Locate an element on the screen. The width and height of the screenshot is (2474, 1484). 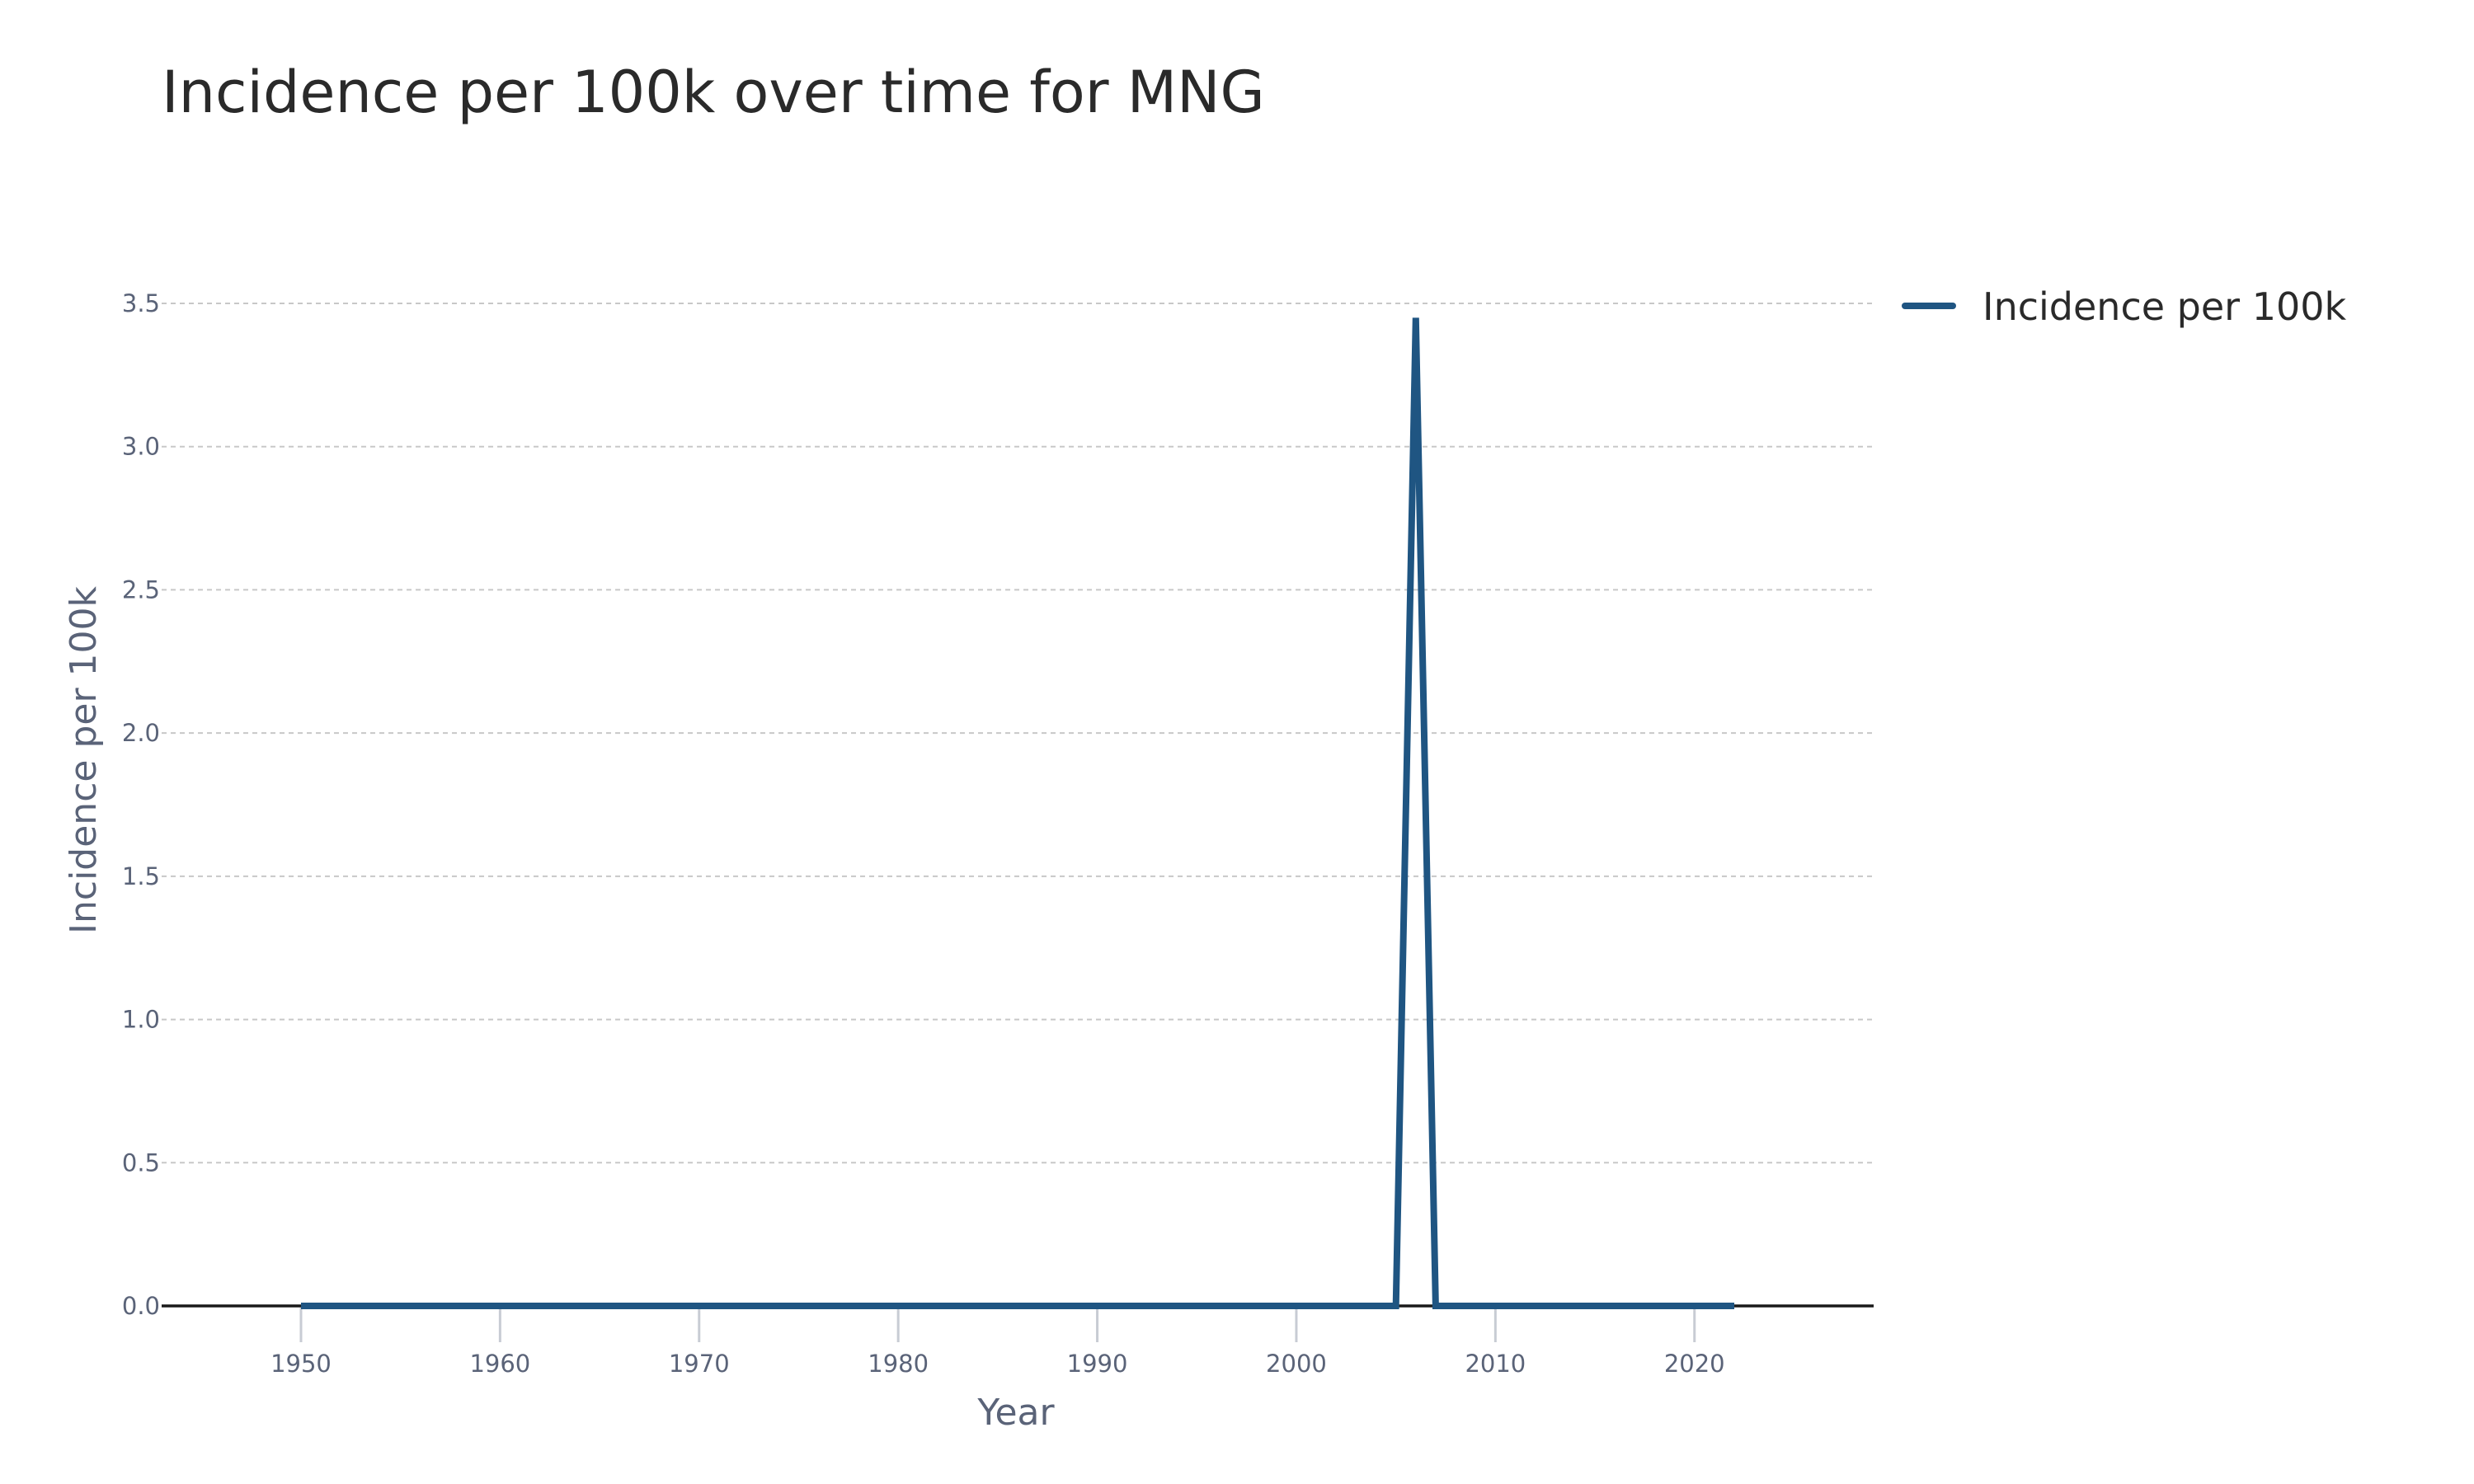
y-tick-label: 3.0 is located at coordinates (141, 447).